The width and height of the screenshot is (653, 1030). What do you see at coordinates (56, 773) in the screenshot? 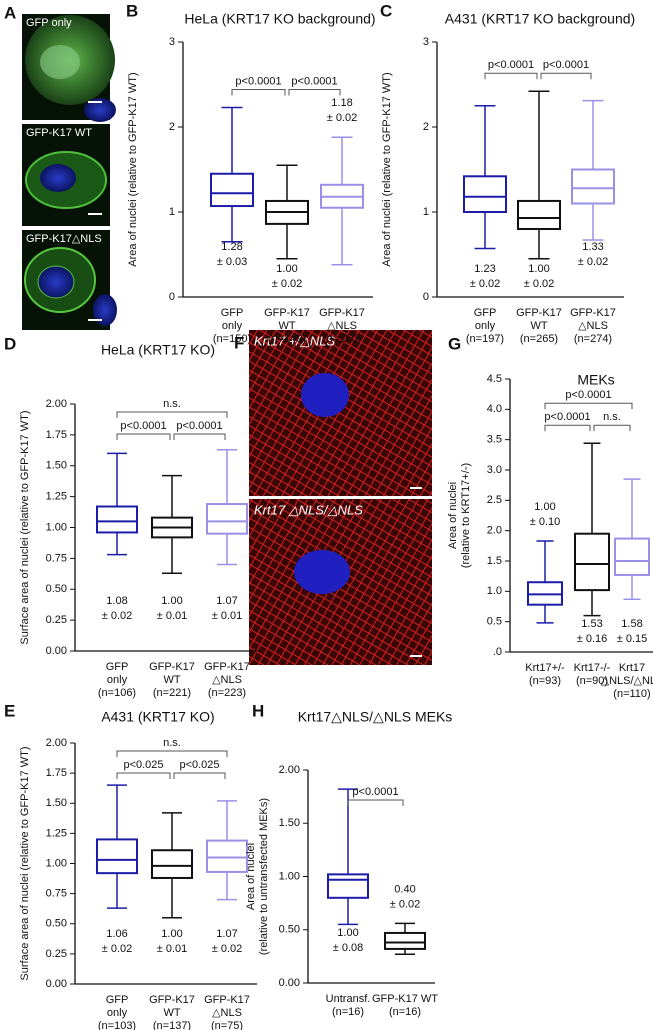
I see `y-tick-label: 1.75` at bounding box center [56, 773].